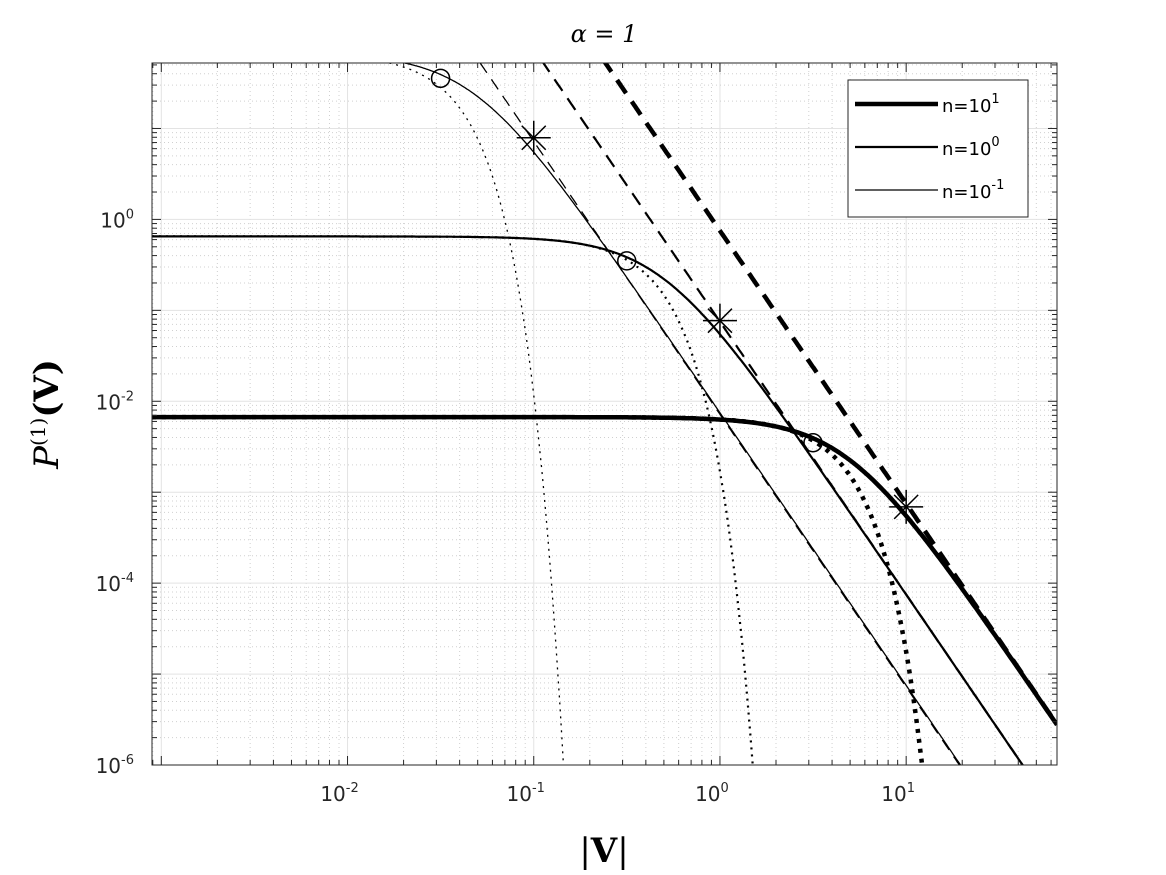 Image resolution: width=1166 pixels, height=875 pixels. Describe the element at coordinates (117, 219) in the screenshot. I see `y-tick-label: 10⁰` at that location.